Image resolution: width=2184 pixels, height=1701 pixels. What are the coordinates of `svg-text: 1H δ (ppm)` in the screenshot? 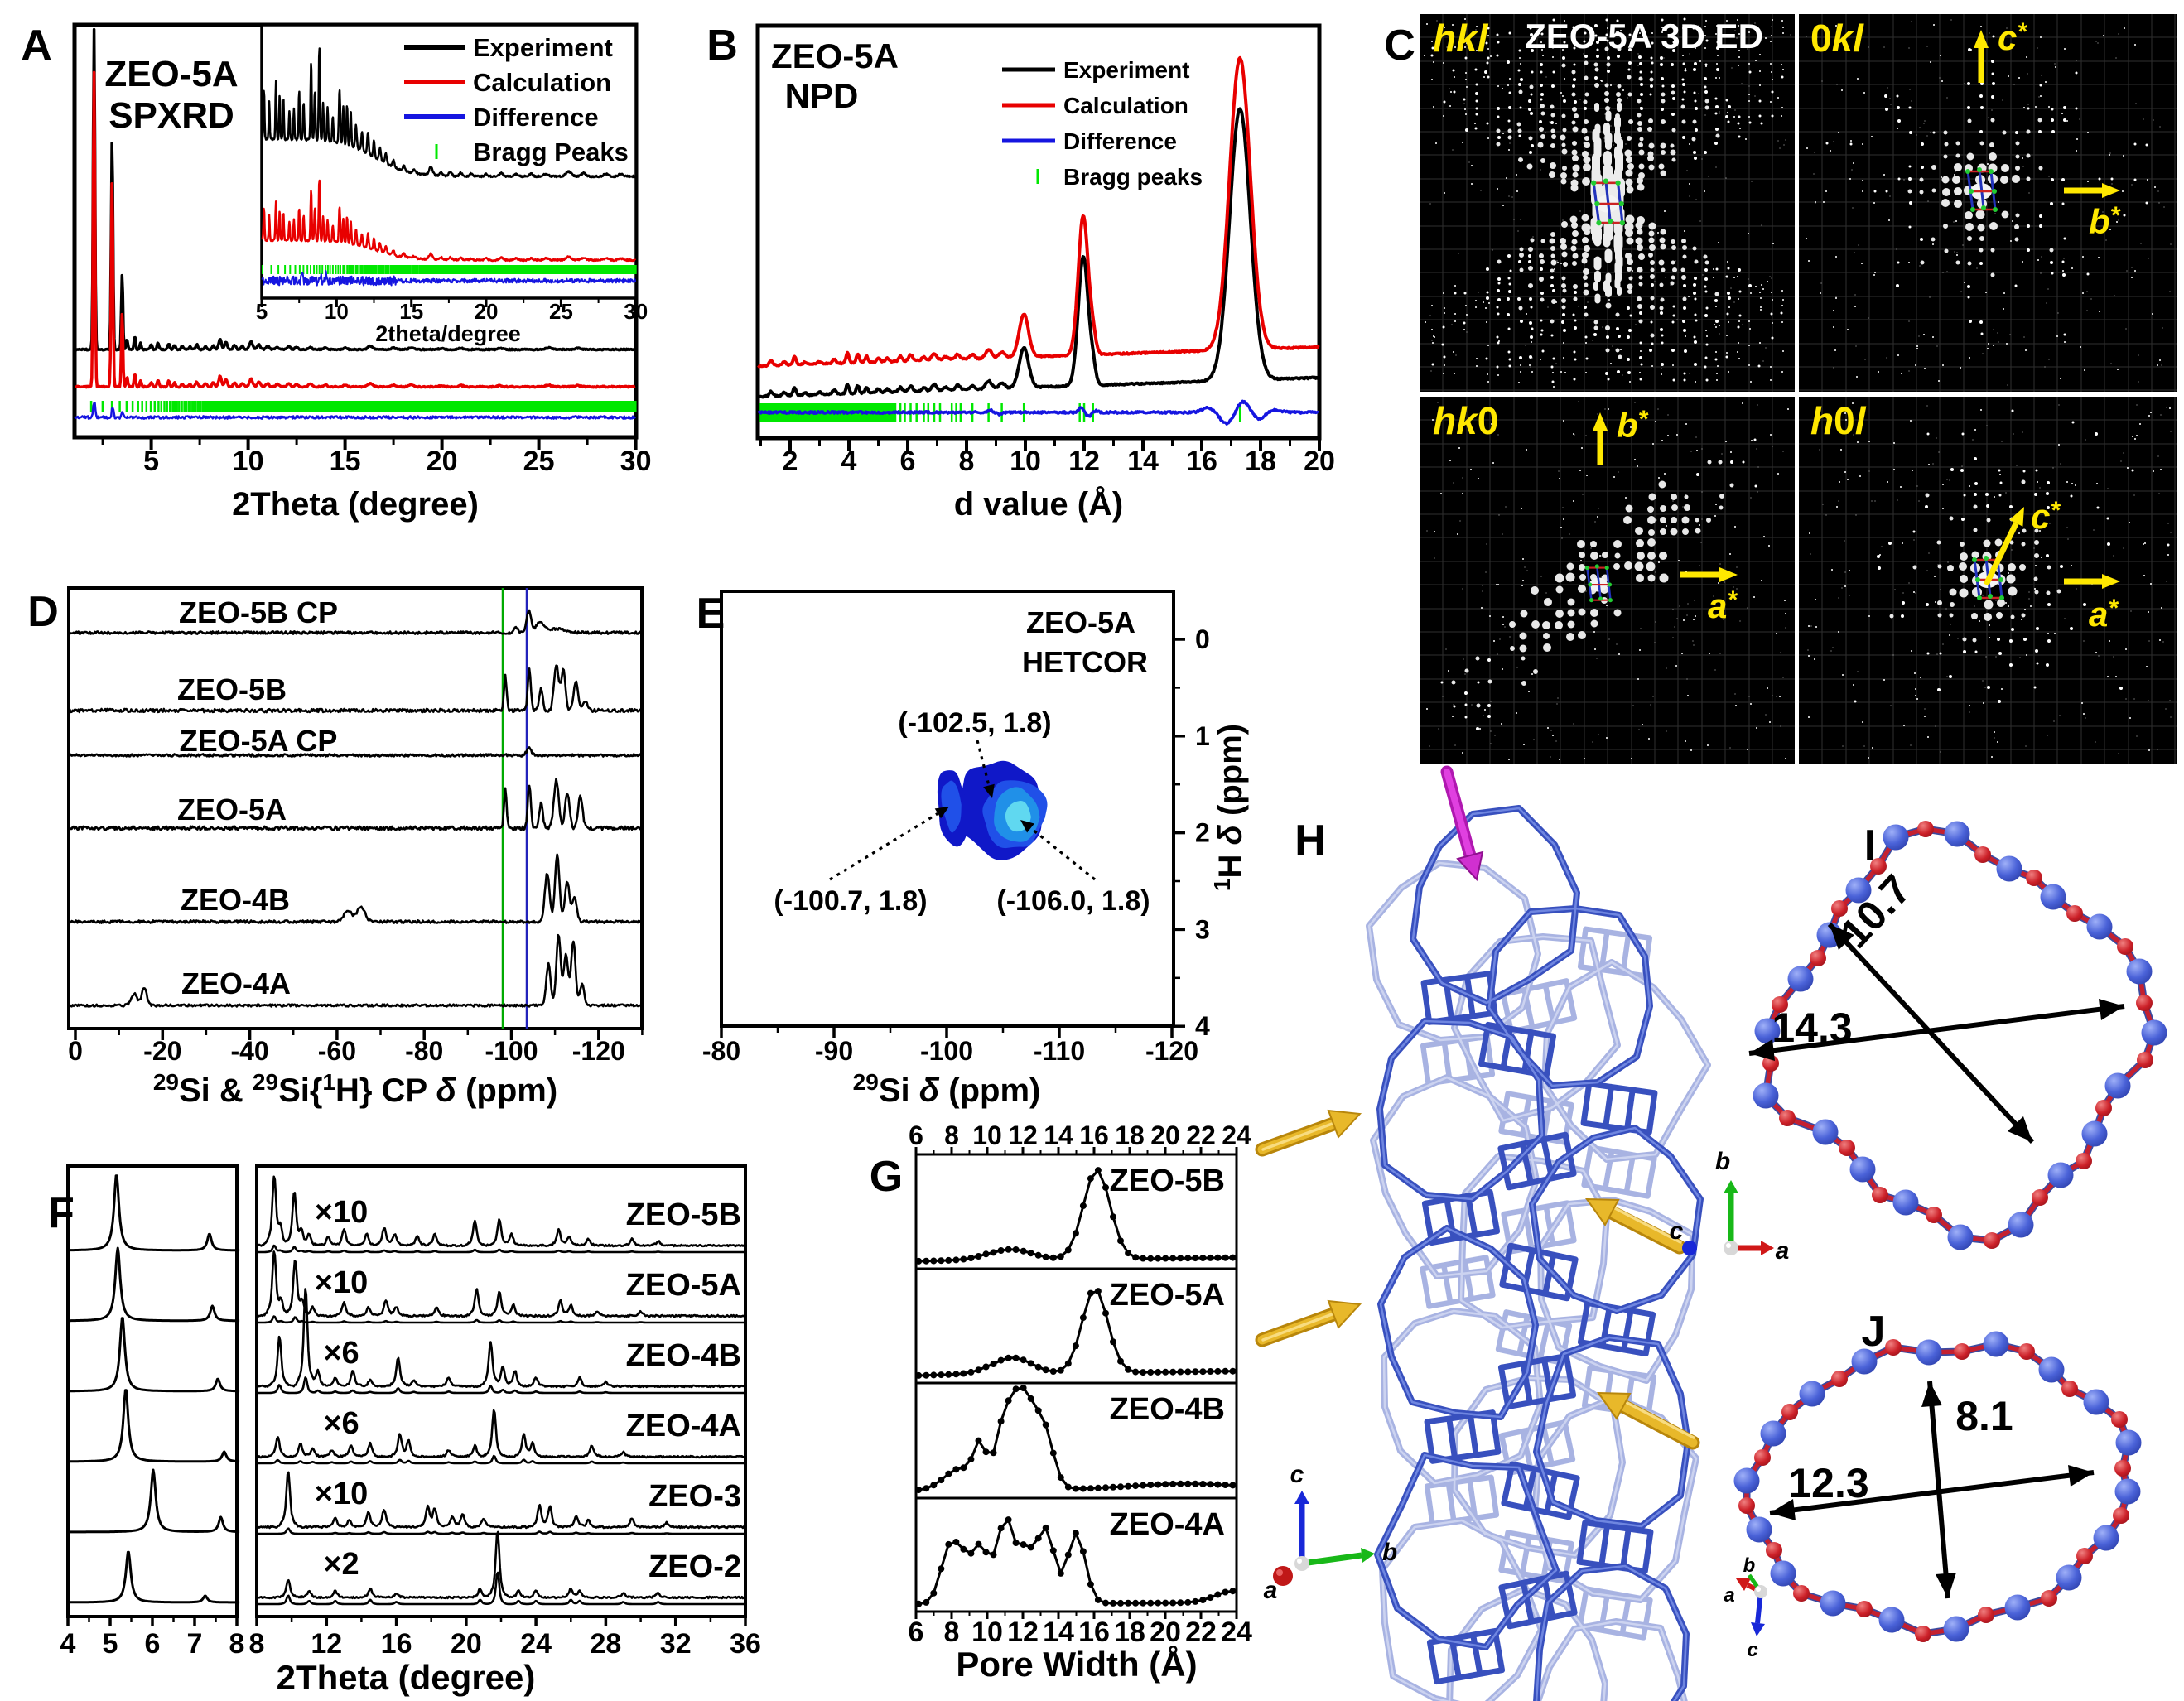 It's located at (1229, 807).